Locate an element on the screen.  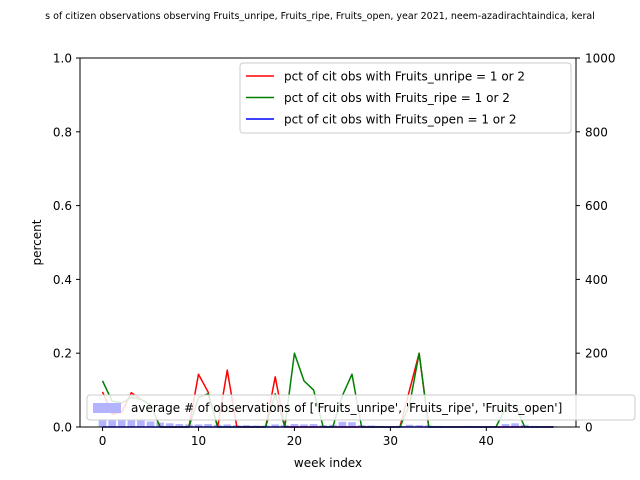
y-tick-label: 0.4 is located at coordinates (62, 280).